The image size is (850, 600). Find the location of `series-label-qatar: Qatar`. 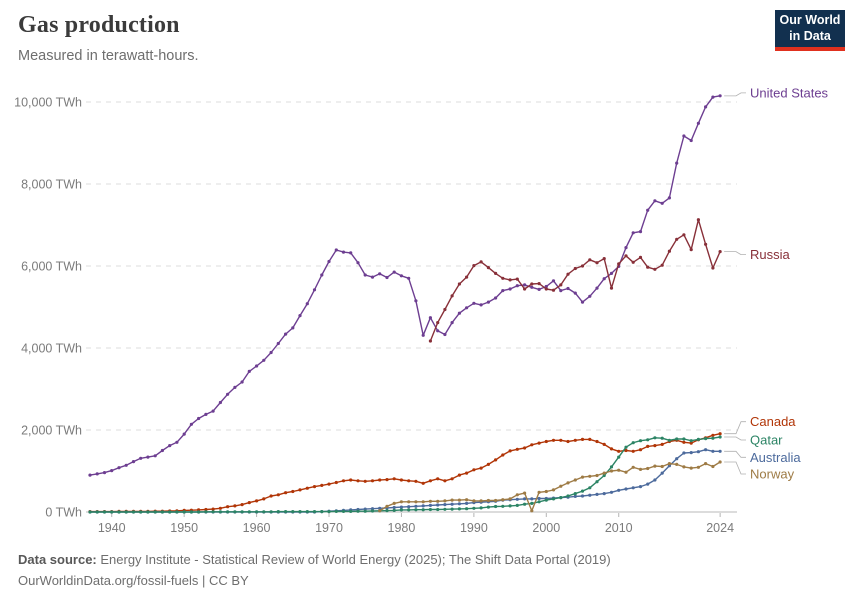

series-label-qatar: Qatar is located at coordinates (766, 439).